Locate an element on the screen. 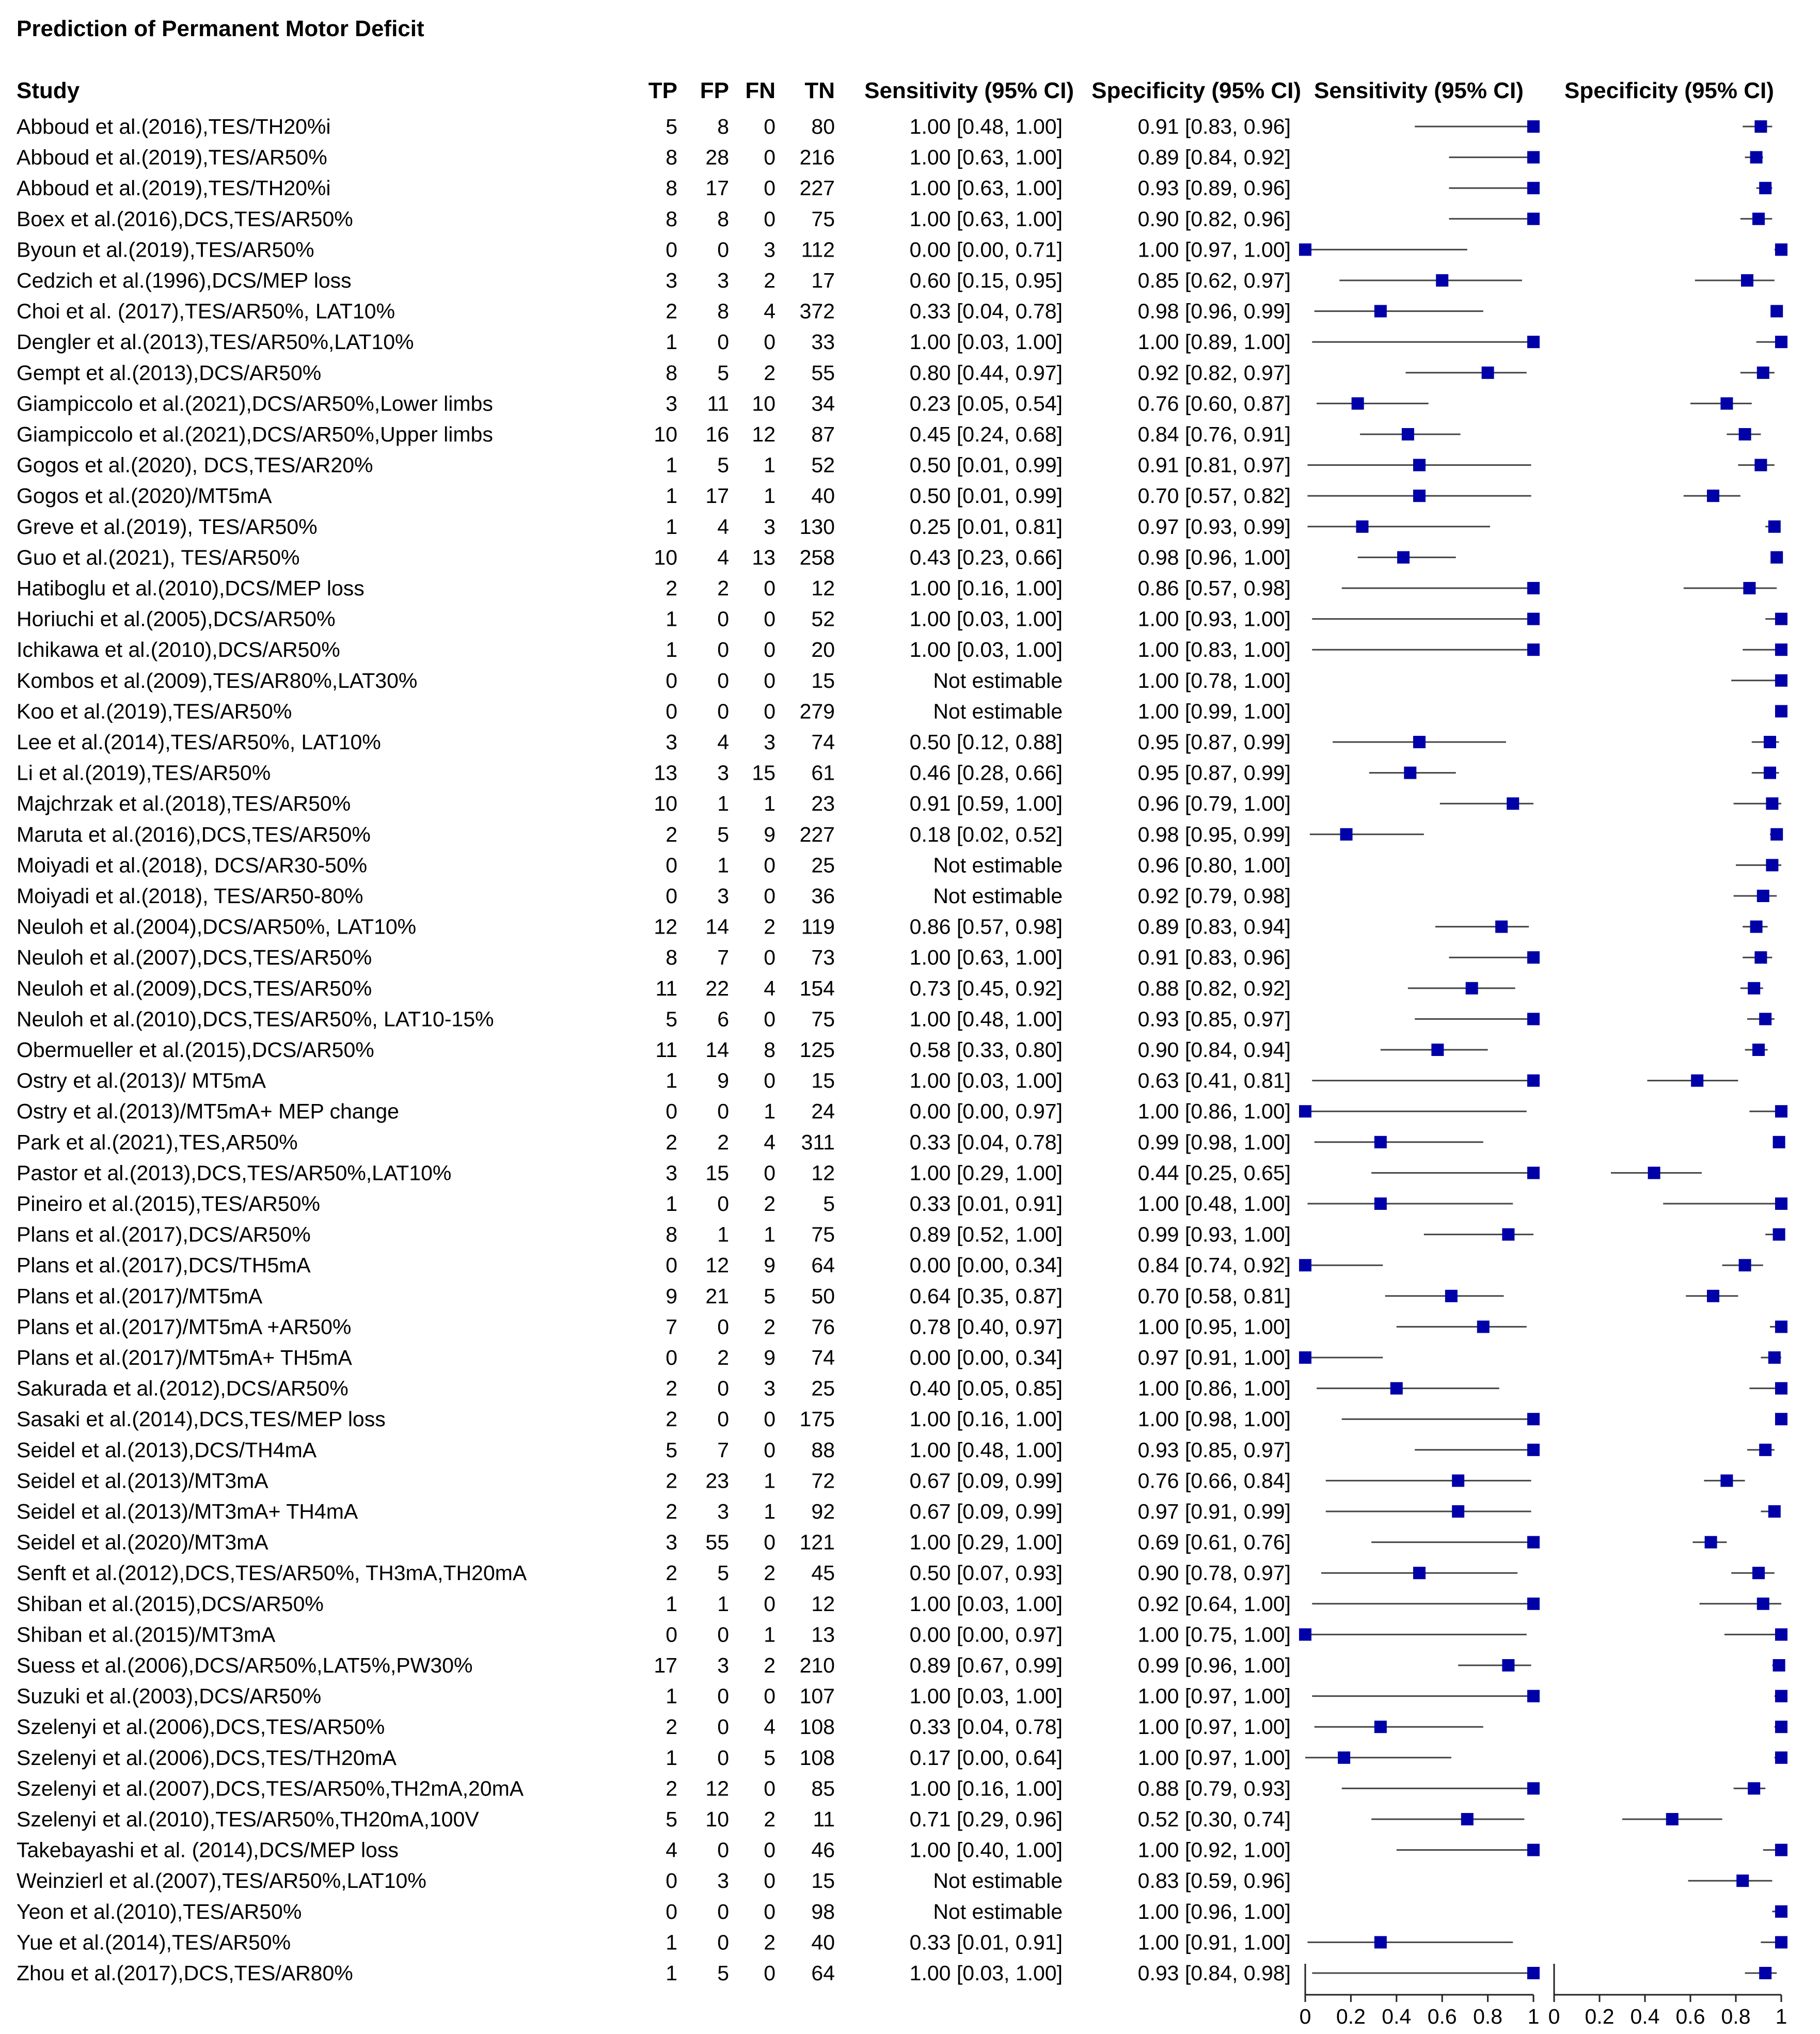  specificity-ci-text: 0.97 [0.91, 1.00] is located at coordinates (1214, 1357).